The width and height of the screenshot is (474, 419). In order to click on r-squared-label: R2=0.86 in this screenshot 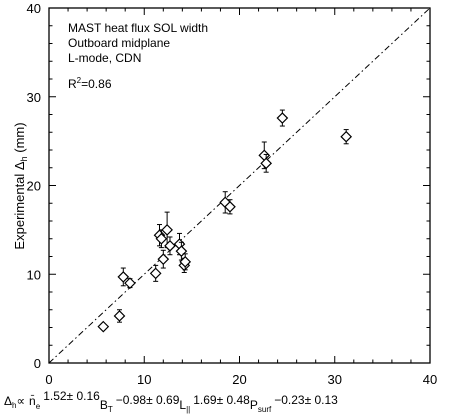, I will do `click(90, 83)`.